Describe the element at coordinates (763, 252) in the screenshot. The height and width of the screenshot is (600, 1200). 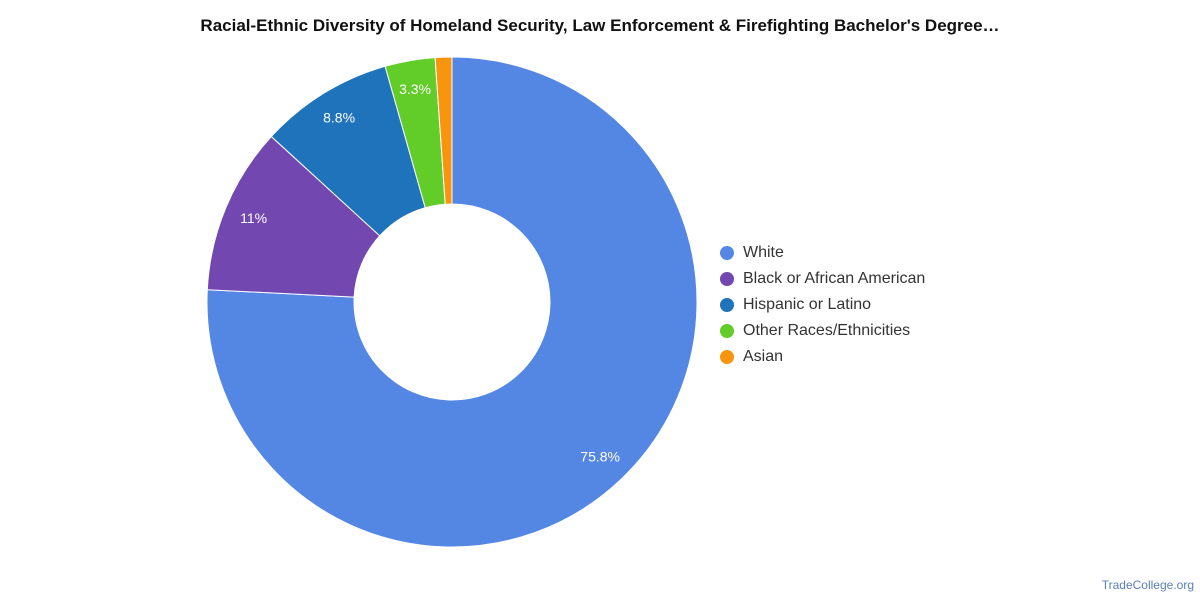
I see `legend-label: White` at that location.